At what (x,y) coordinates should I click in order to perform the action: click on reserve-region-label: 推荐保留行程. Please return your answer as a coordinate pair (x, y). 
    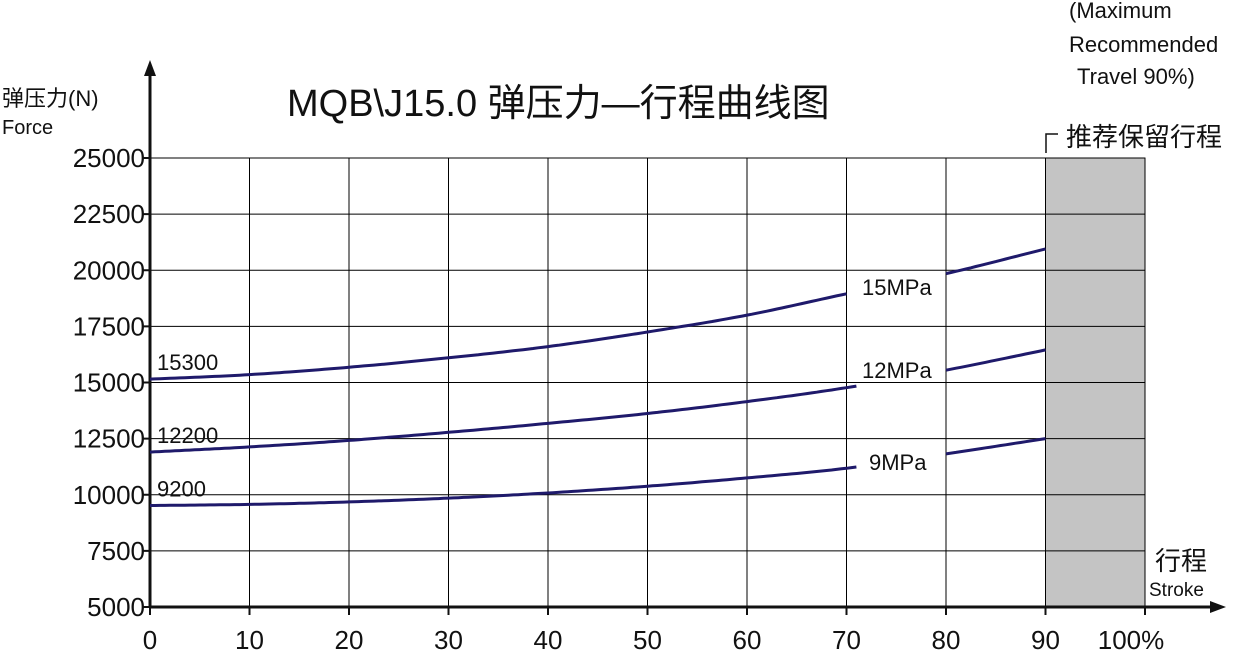
    Looking at the image, I should click on (1144, 137).